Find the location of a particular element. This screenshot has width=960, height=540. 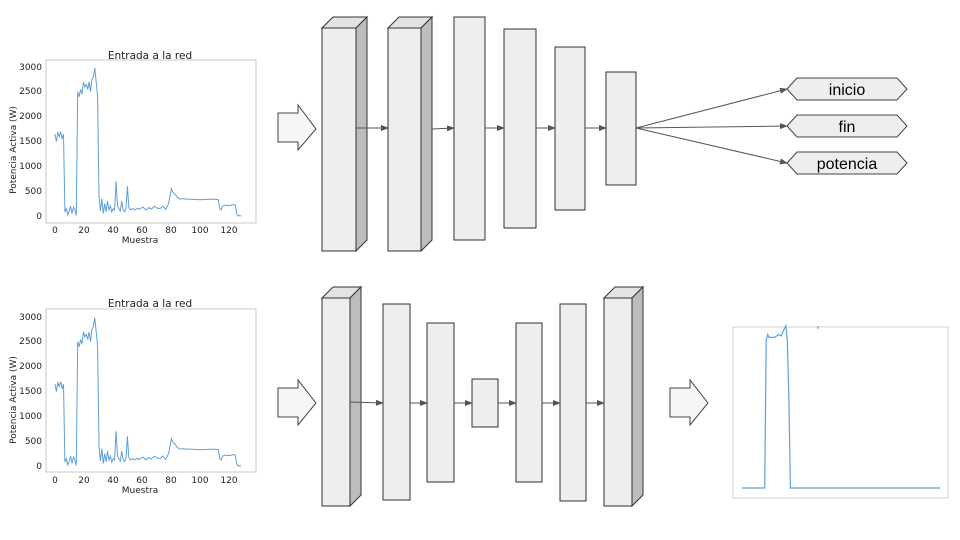

output-tag-inicio: inicio is located at coordinates (847, 89).